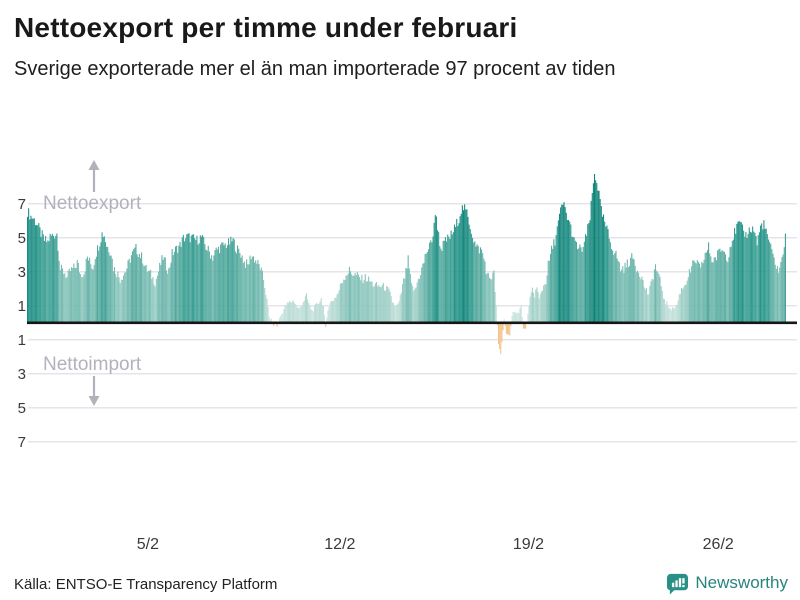  Describe the element at coordinates (92, 364) in the screenshot. I see `nettoimport-label: Nettoimport` at that location.